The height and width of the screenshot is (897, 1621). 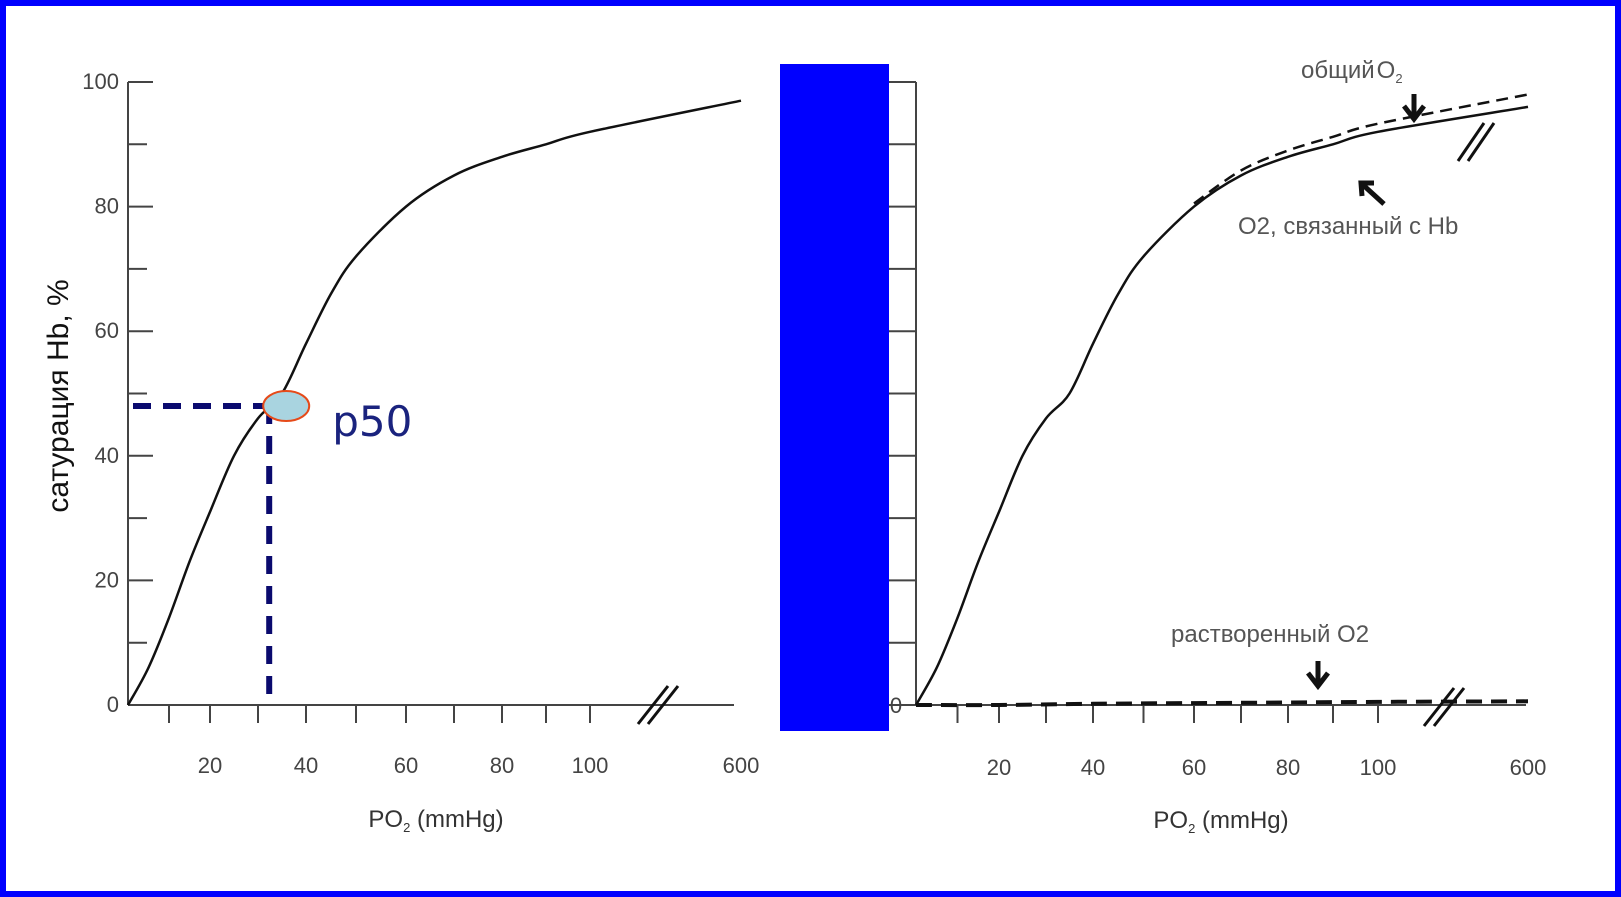 What do you see at coordinates (286, 406) in the screenshot?
I see `p50-marker` at bounding box center [286, 406].